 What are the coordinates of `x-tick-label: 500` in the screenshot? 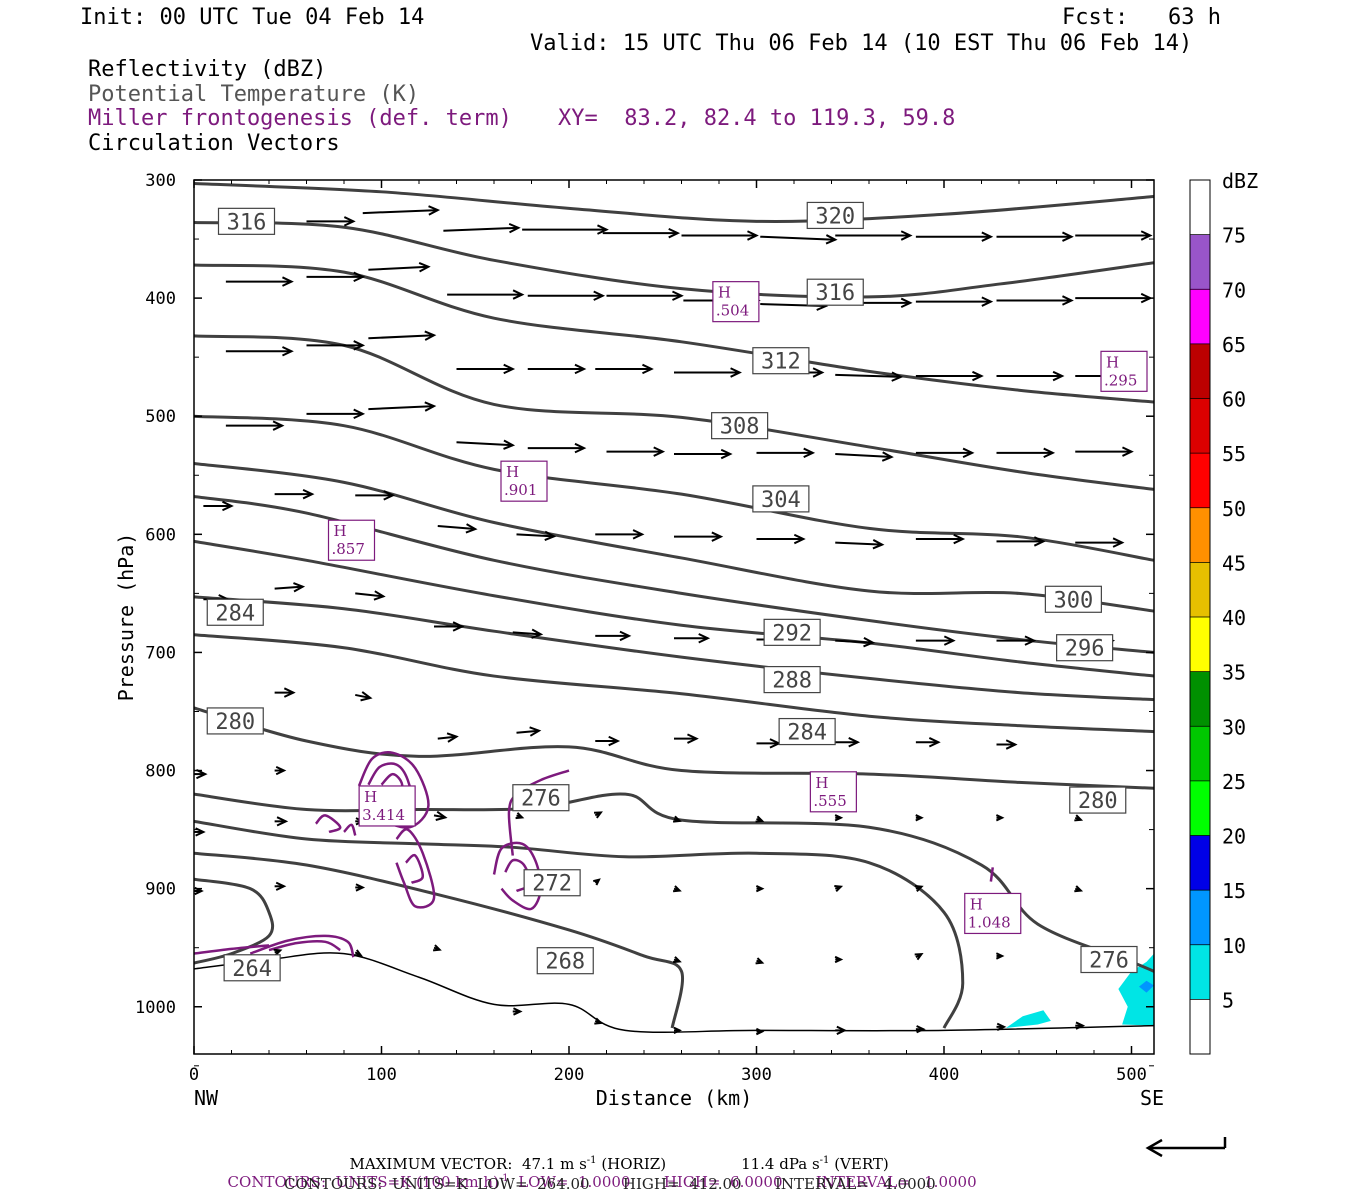 It's located at (1131, 1075).